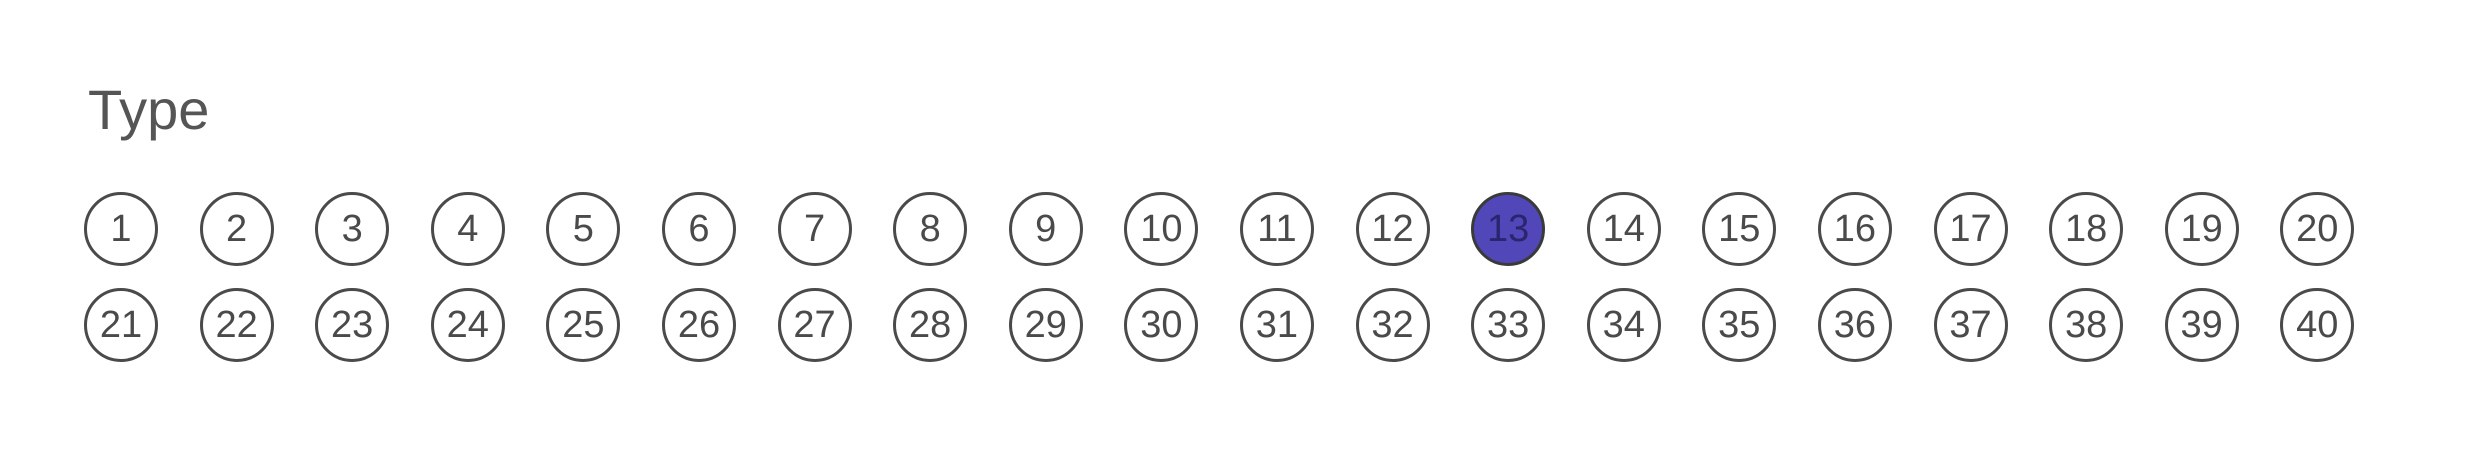 This screenshot has height=457, width=2480. I want to click on bubble-option-20: 20, so click(2317, 229).